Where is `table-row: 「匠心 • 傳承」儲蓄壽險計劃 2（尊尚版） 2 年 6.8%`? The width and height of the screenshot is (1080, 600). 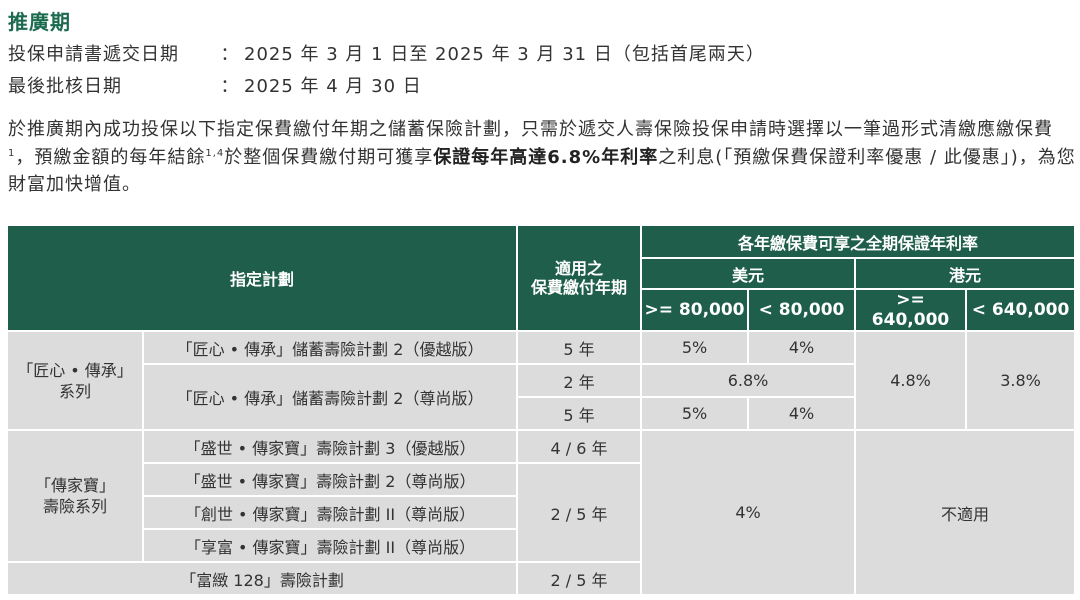 table-row: 「匠心 • 傳承」儲蓄壽險計劃 2（尊尚版） 2 年 6.8% is located at coordinates (541, 397).